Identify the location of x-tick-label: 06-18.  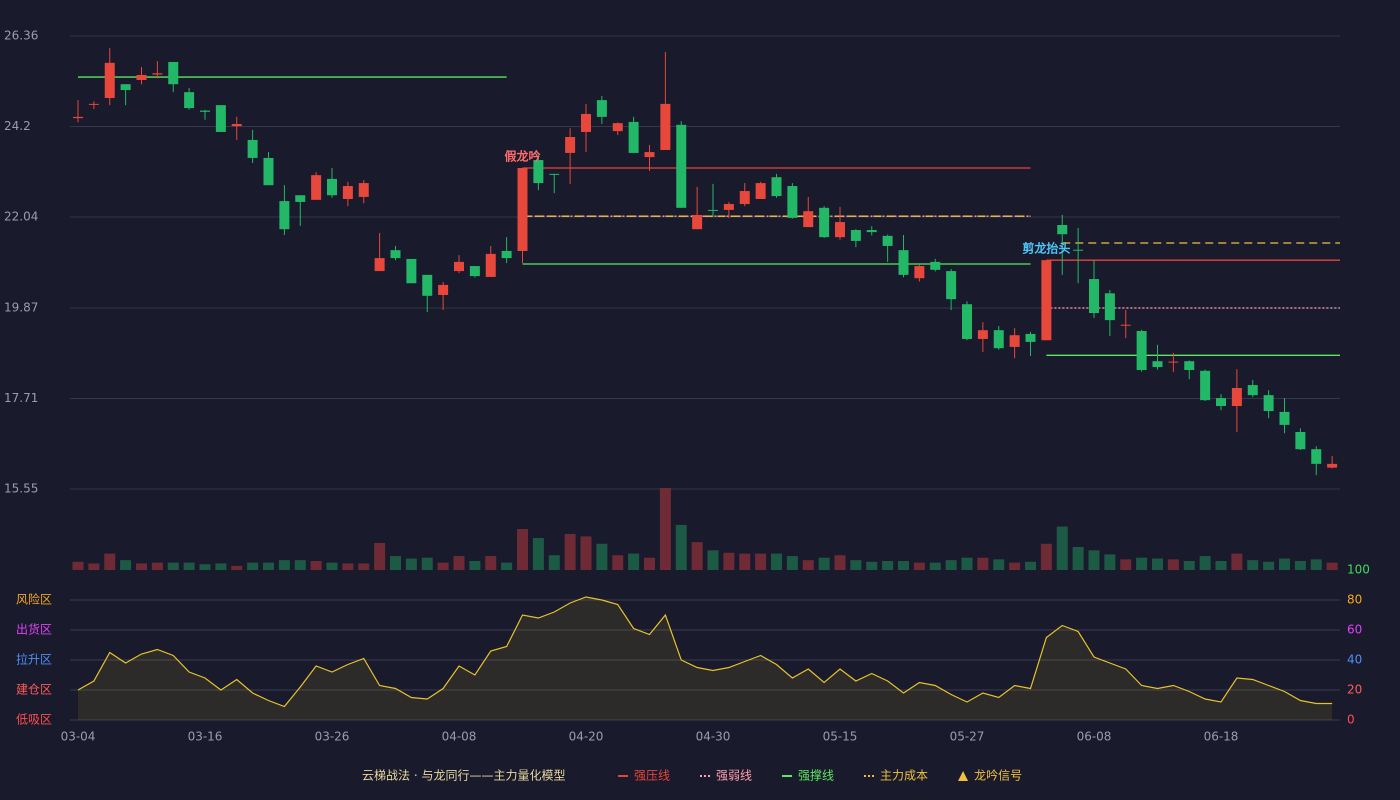
(1221, 737).